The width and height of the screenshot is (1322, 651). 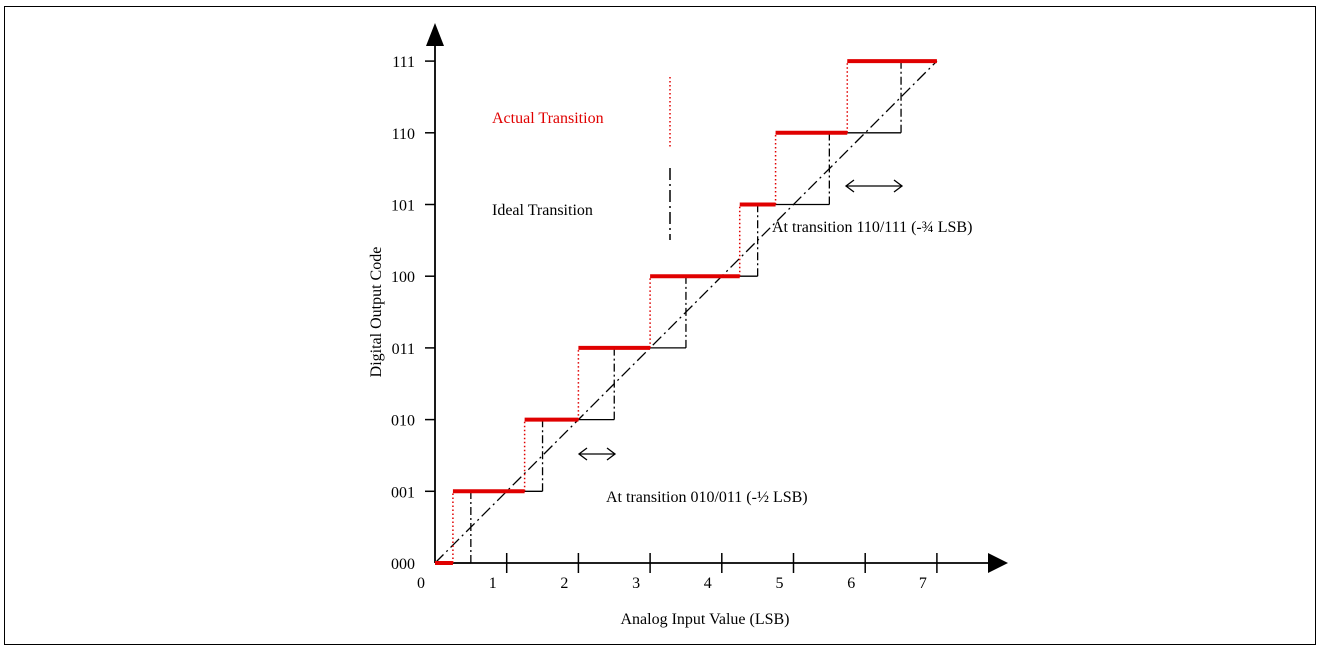 What do you see at coordinates (692, 476) in the screenshot?
I see `annotation-010-011: At transition 010/011 (-½ LSB)` at bounding box center [692, 476].